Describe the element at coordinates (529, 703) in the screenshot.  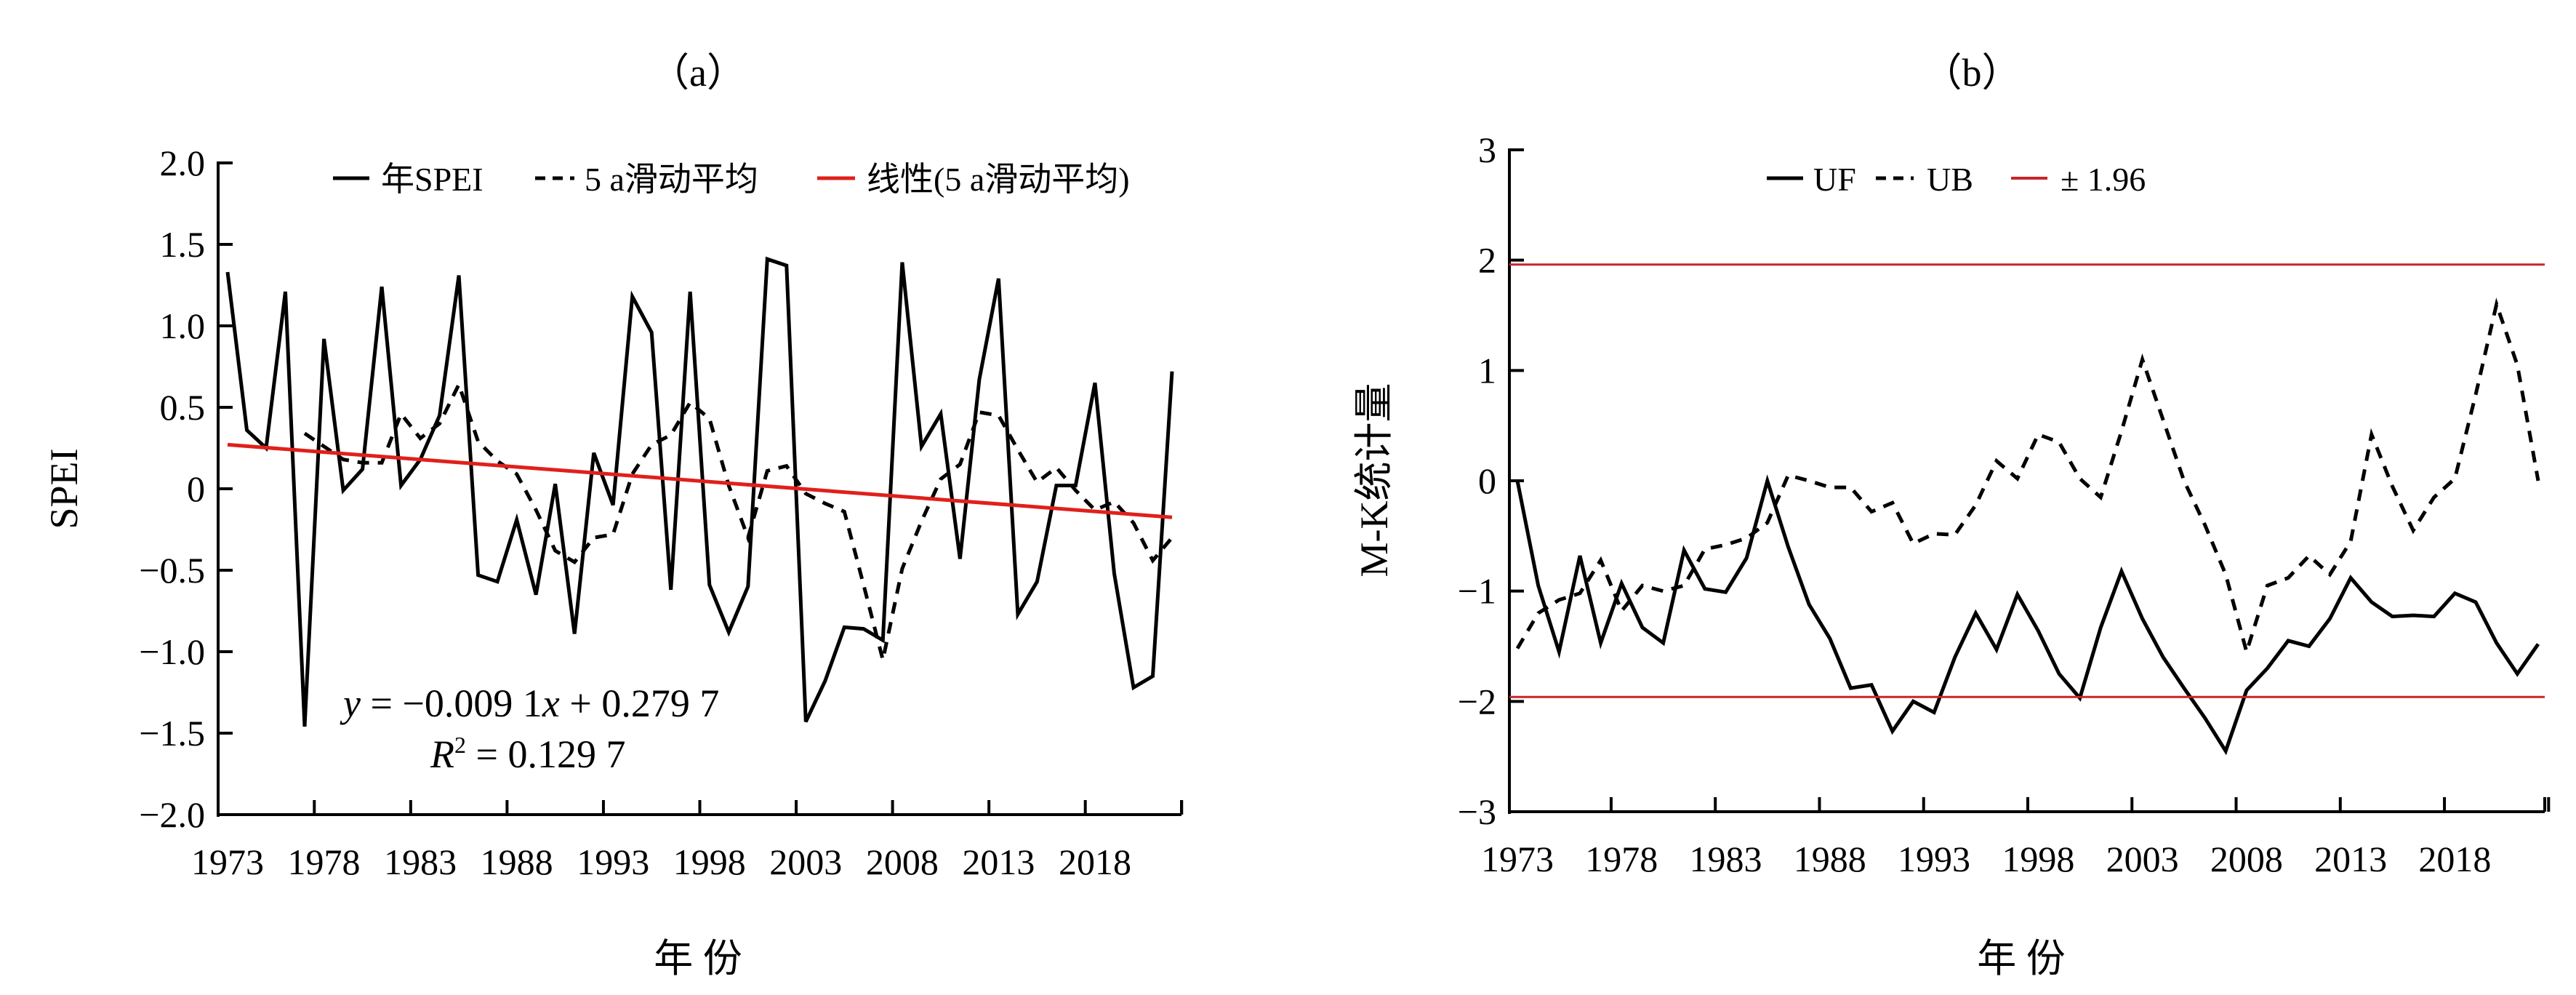
I see `regression-equation: y = −0.009 1x + 0.279 7` at that location.